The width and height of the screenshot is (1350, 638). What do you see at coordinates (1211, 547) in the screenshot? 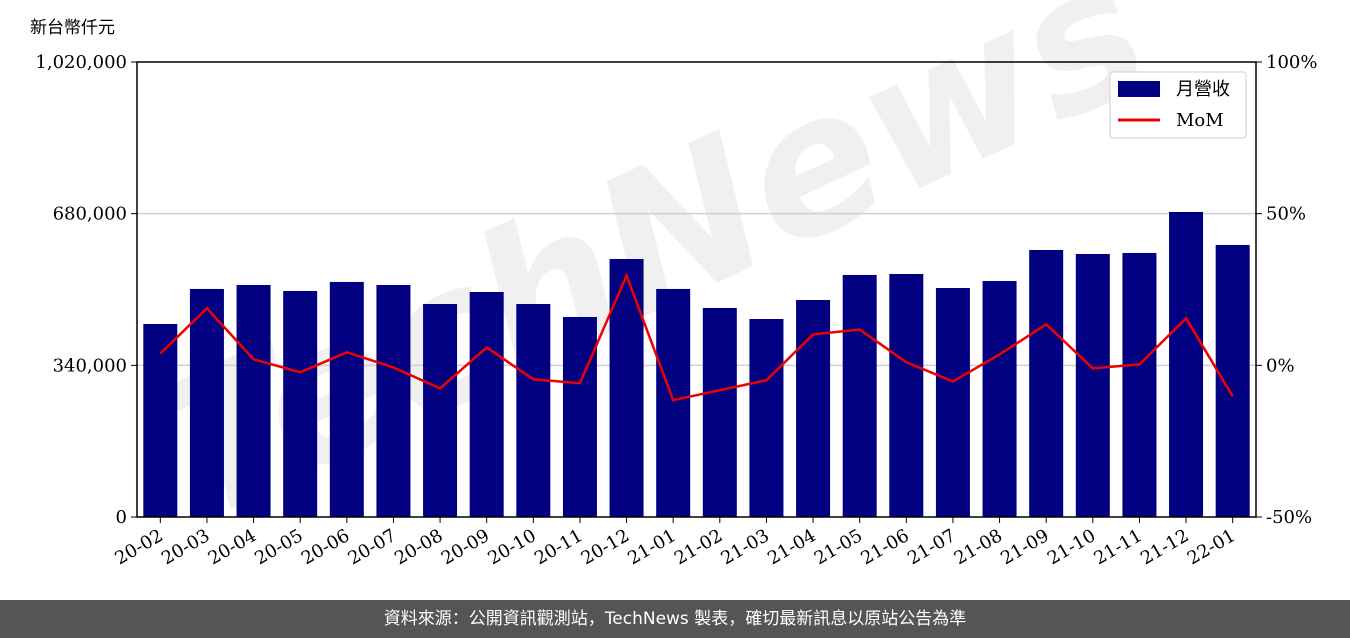
I see `x-tick-label: 22-01` at bounding box center [1211, 547].